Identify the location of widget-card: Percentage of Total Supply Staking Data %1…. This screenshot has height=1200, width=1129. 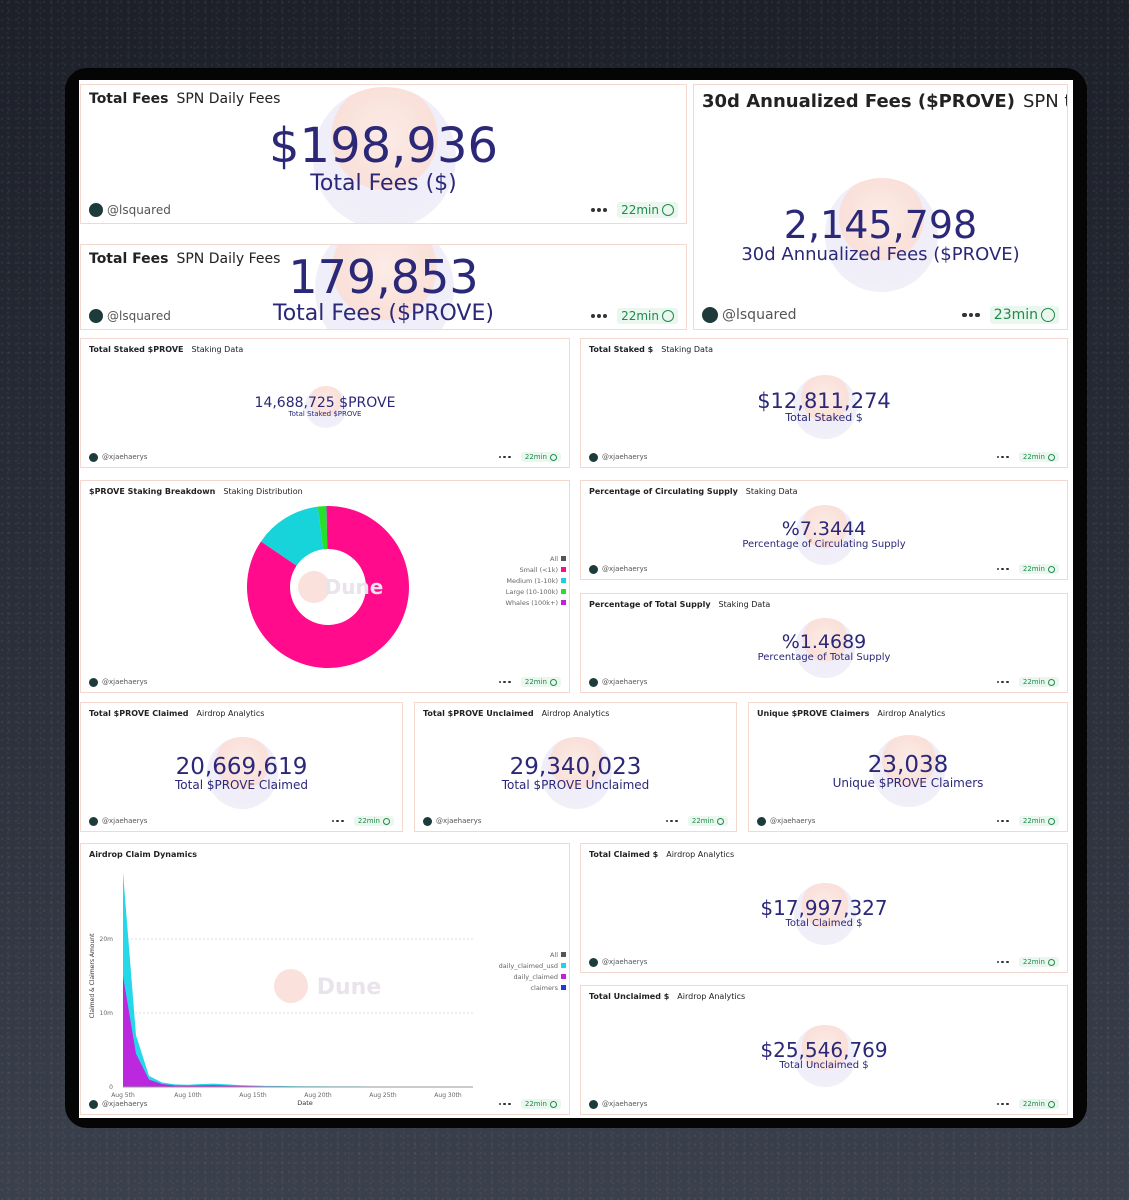
(824, 643).